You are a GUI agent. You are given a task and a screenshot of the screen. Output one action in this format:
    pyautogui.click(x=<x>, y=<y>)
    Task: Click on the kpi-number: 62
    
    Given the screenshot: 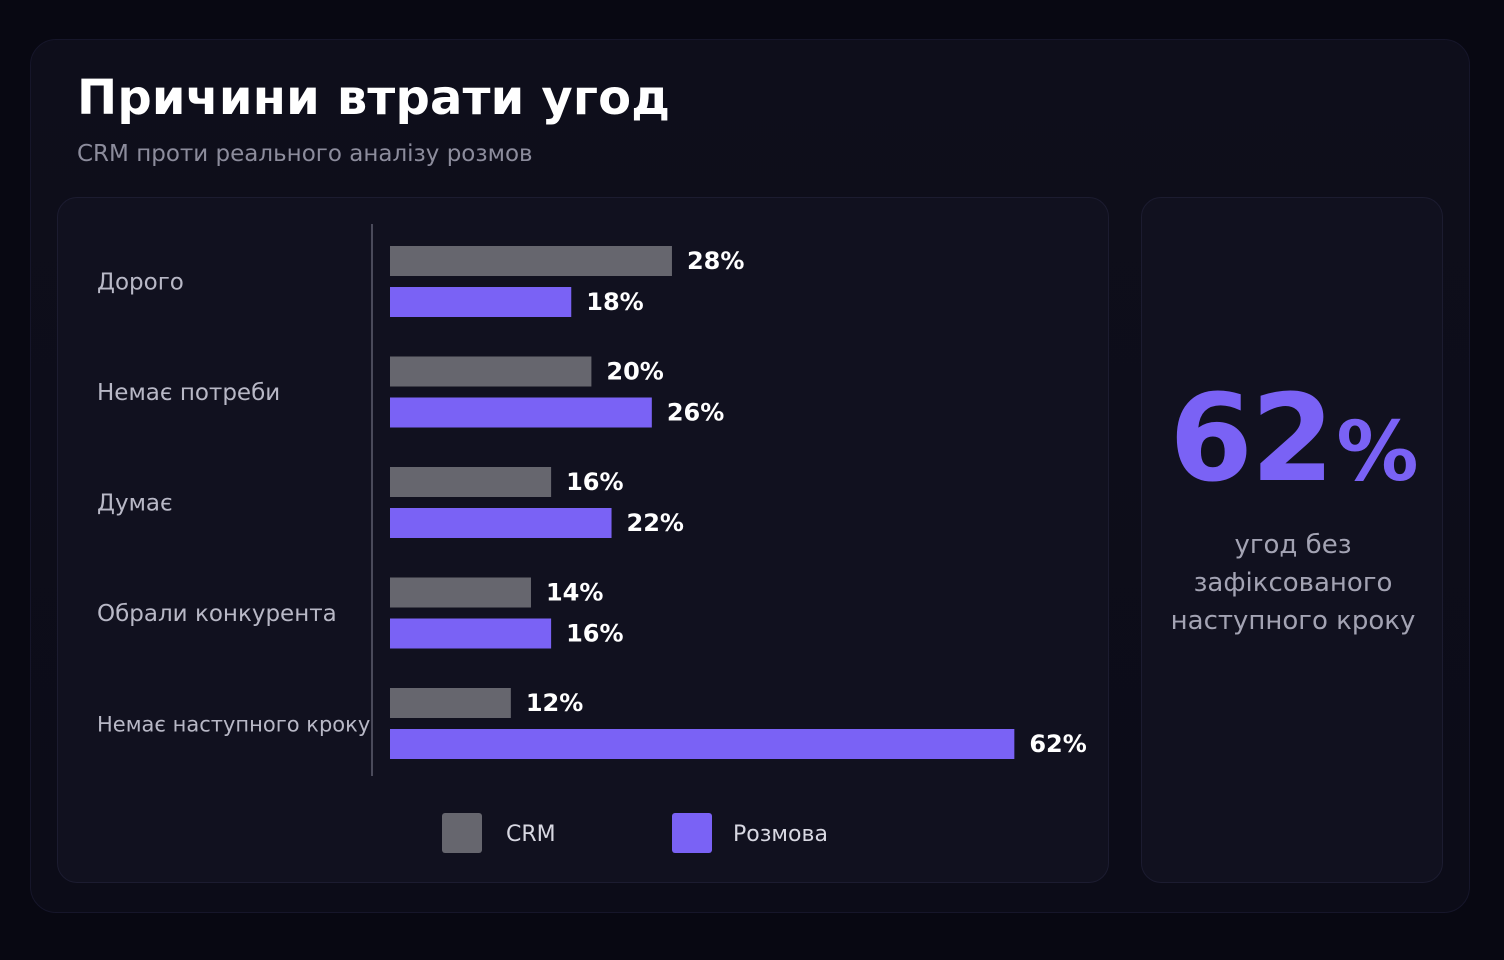 What is the action you would take?
    pyautogui.click(x=1251, y=439)
    